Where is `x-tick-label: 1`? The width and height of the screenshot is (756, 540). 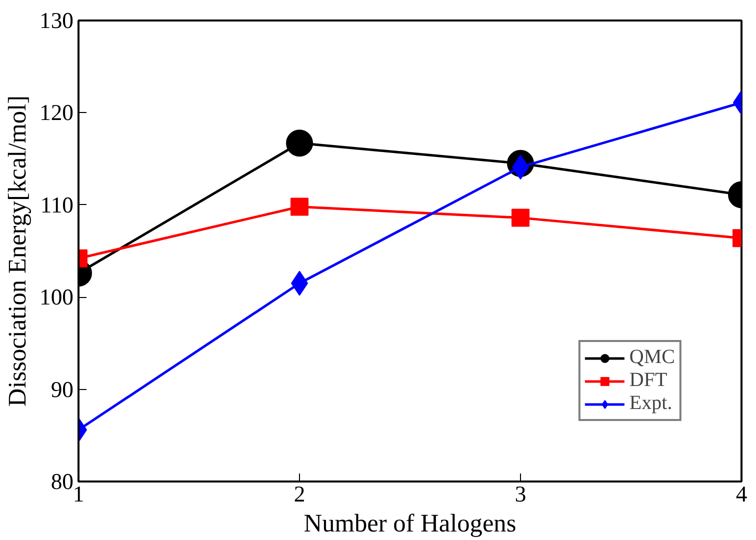
x-tick-label: 1 is located at coordinates (78, 494).